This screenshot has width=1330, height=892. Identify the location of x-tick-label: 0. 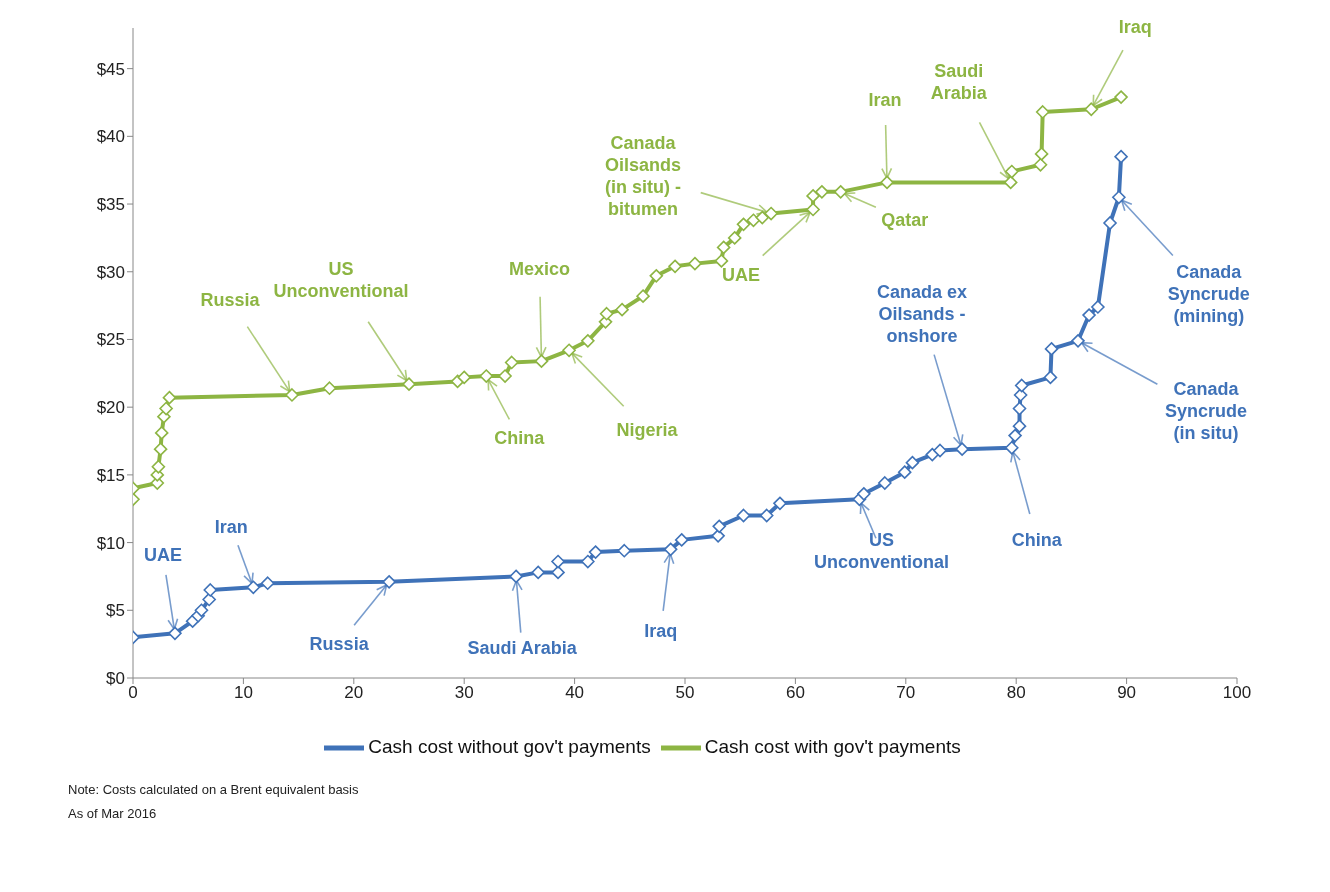
(133, 693).